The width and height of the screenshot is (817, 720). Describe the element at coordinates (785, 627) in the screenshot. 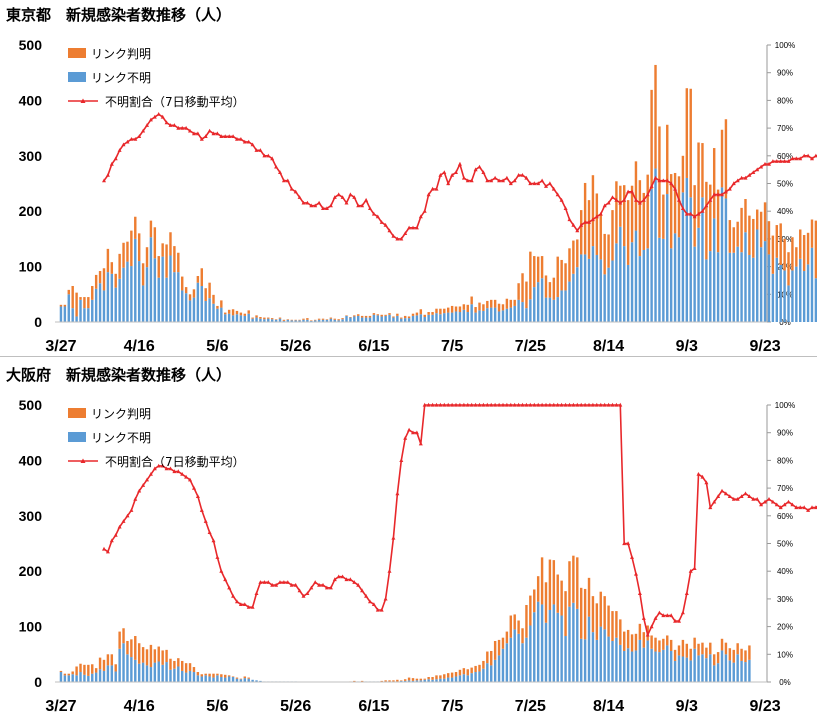

I see `y2-tick-label: 20%` at that location.